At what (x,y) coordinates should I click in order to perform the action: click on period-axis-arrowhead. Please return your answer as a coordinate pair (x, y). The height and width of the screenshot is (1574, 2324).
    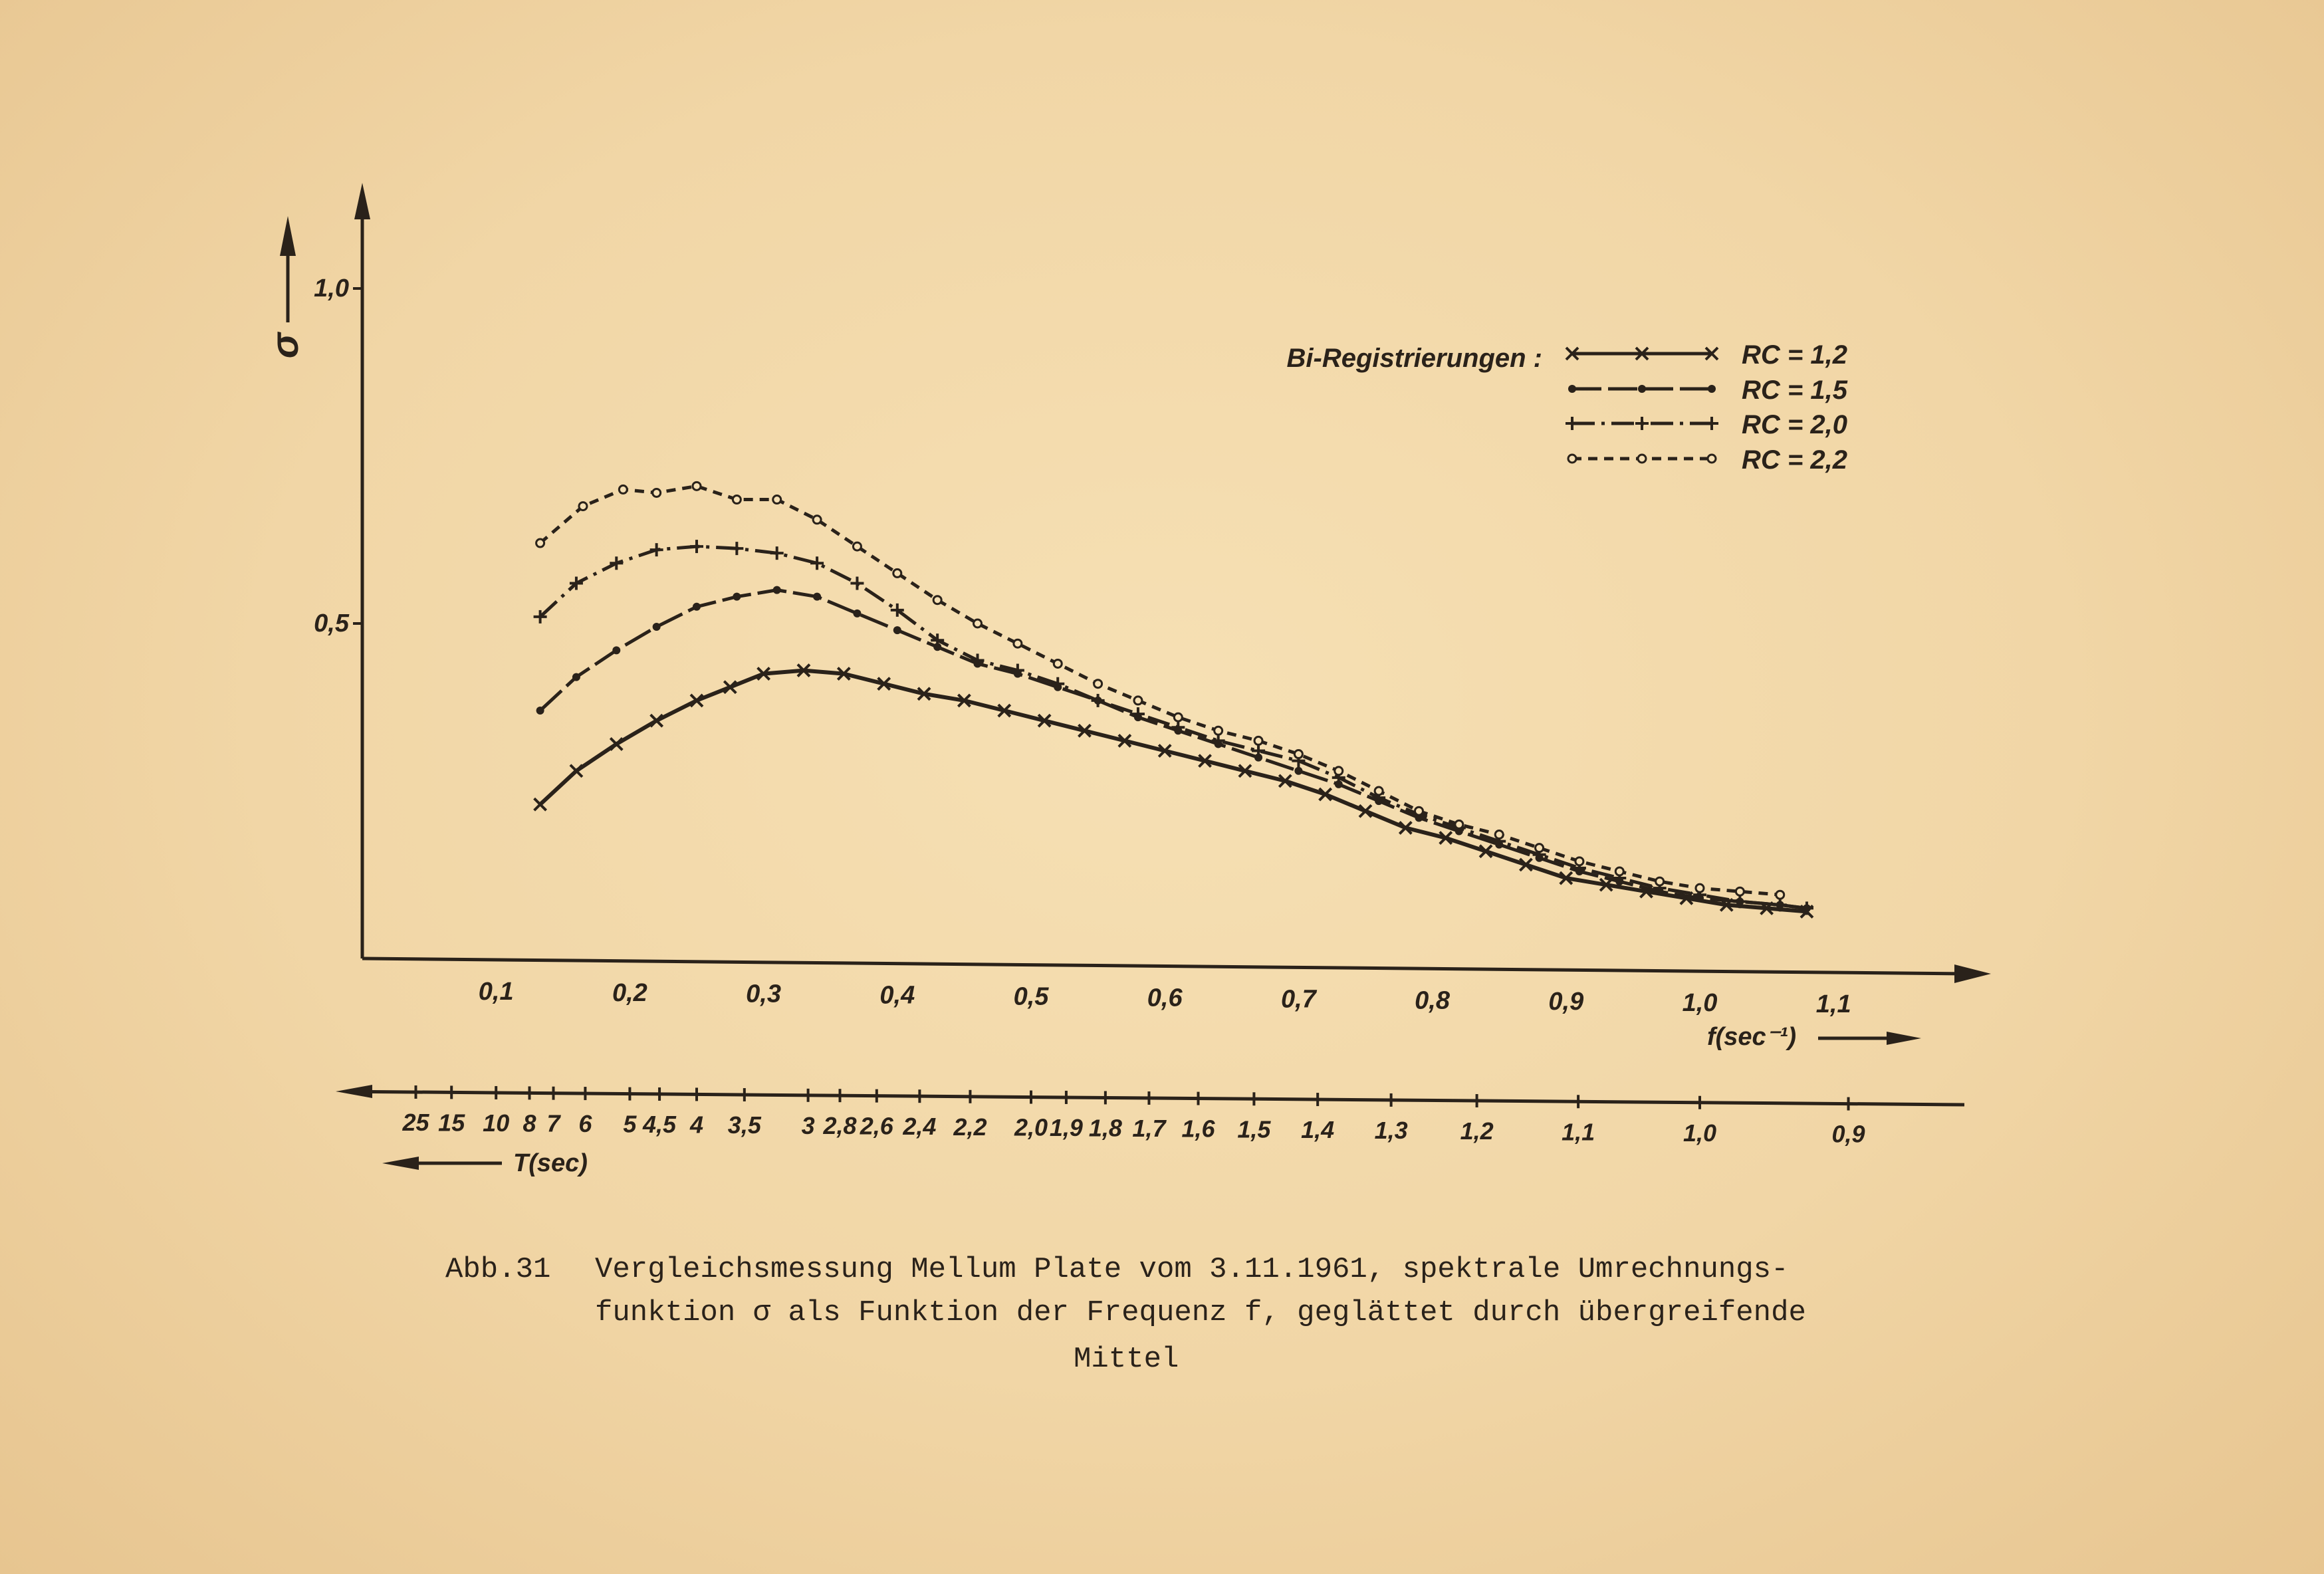
    Looking at the image, I should click on (354, 1091).